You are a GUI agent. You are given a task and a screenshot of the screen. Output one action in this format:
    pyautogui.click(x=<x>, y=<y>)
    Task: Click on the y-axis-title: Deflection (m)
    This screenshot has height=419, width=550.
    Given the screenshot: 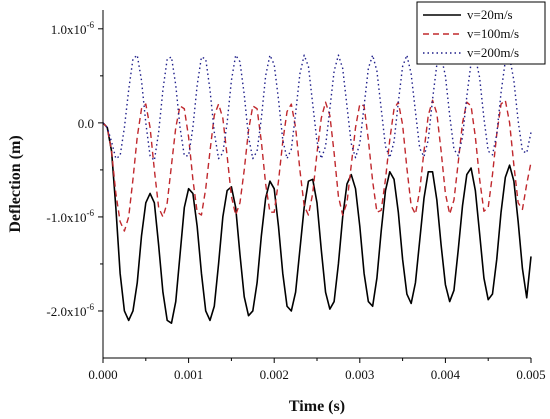 What is the action you would take?
    pyautogui.click(x=15, y=183)
    